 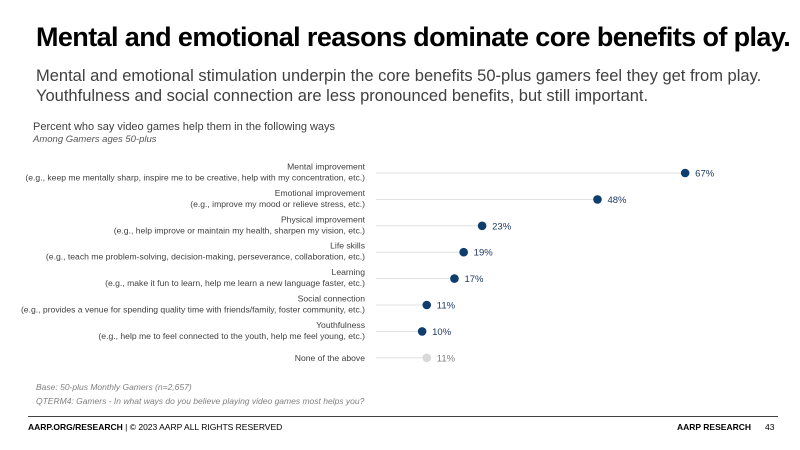 What do you see at coordinates (320, 193) in the screenshot?
I see `category-label: Emotional improvement` at bounding box center [320, 193].